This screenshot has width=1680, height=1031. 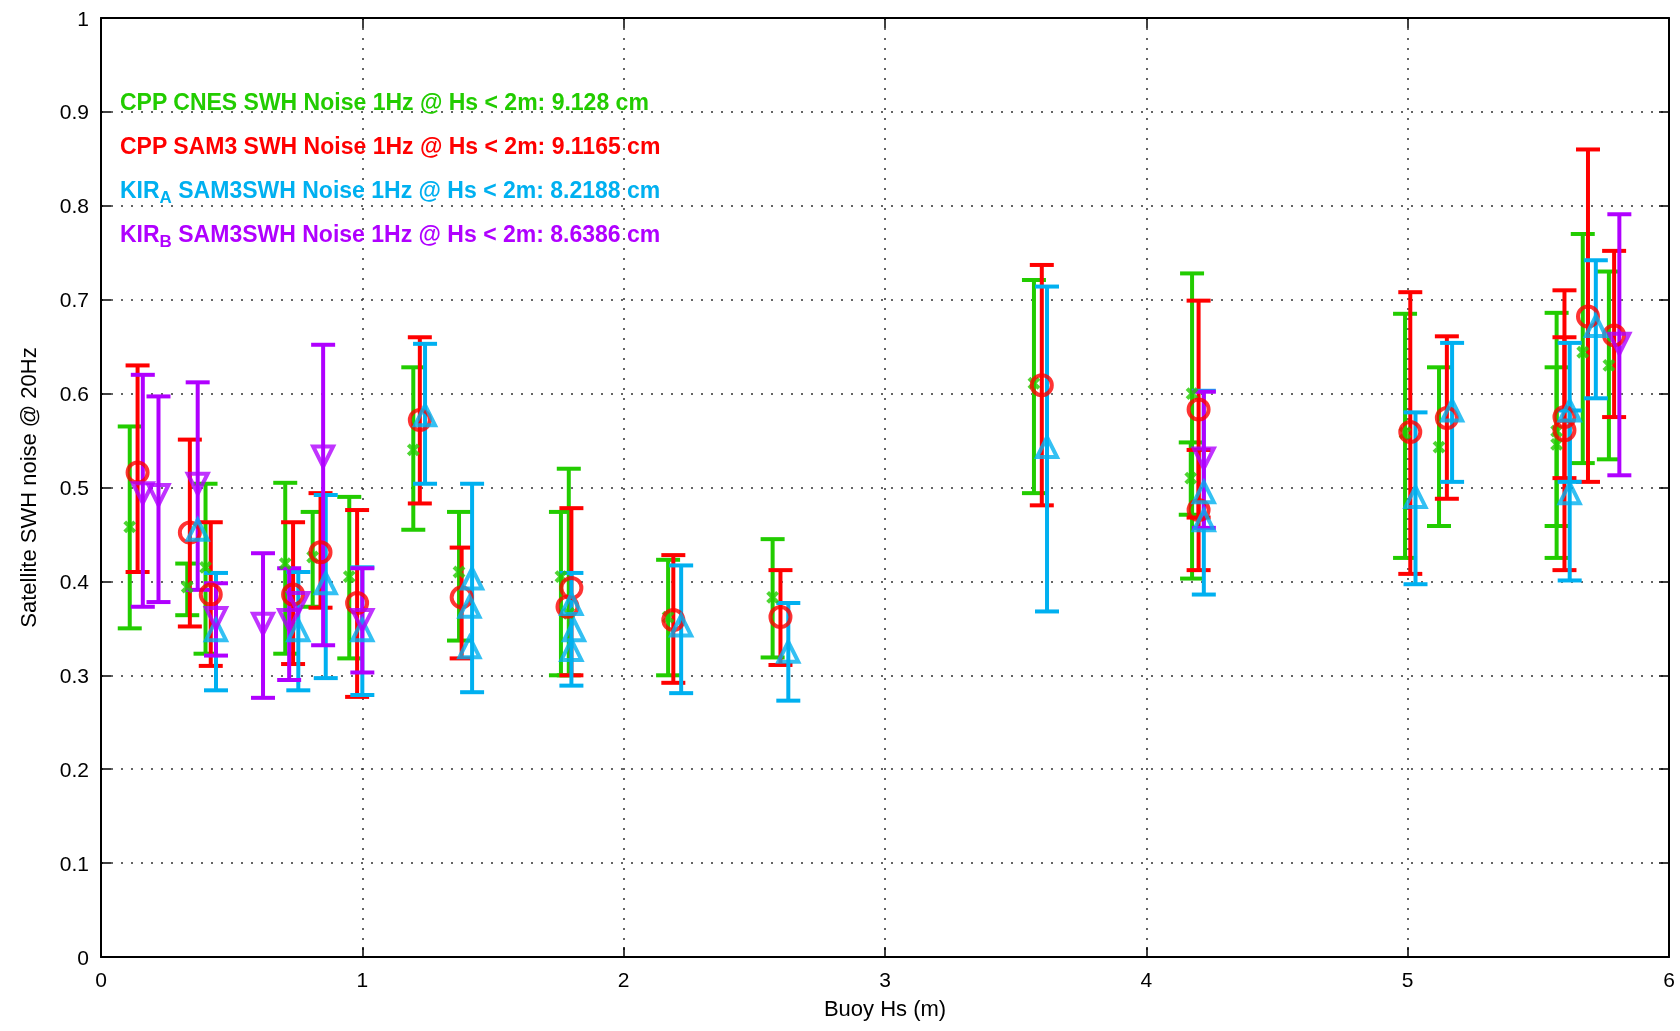 What do you see at coordinates (74, 581) in the screenshot?
I see `y-tick-label: 0.4` at bounding box center [74, 581].